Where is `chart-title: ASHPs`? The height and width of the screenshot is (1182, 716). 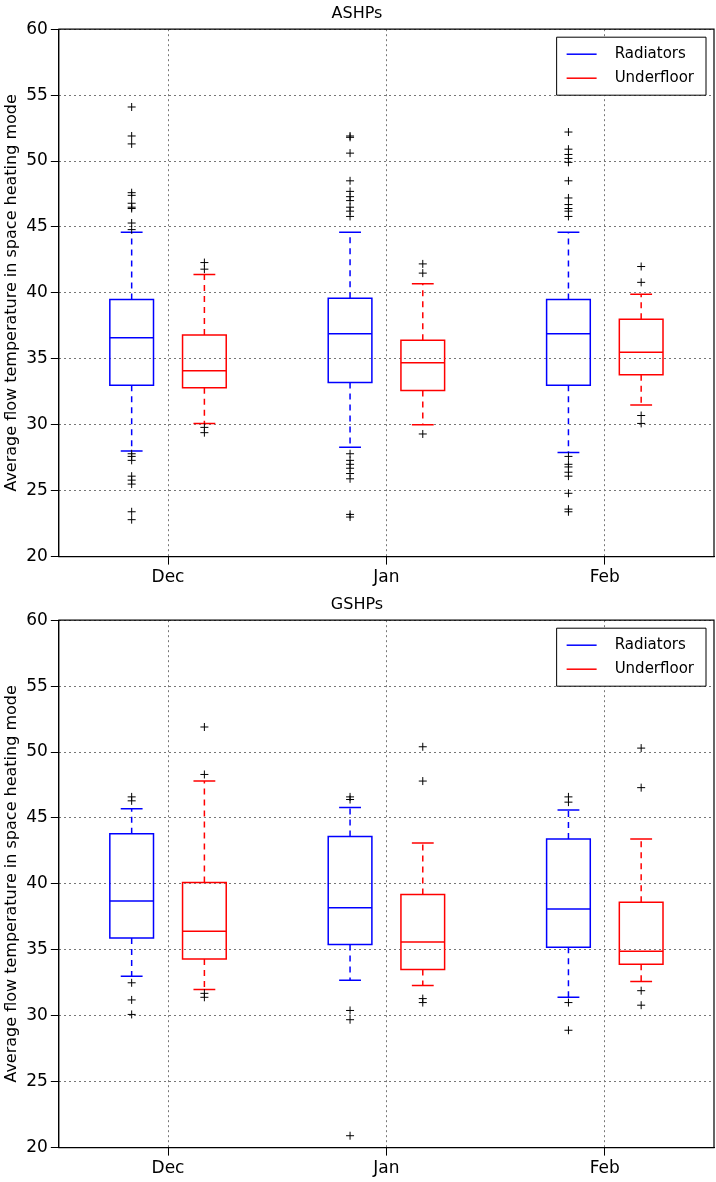 chart-title: ASHPs is located at coordinates (357, 12).